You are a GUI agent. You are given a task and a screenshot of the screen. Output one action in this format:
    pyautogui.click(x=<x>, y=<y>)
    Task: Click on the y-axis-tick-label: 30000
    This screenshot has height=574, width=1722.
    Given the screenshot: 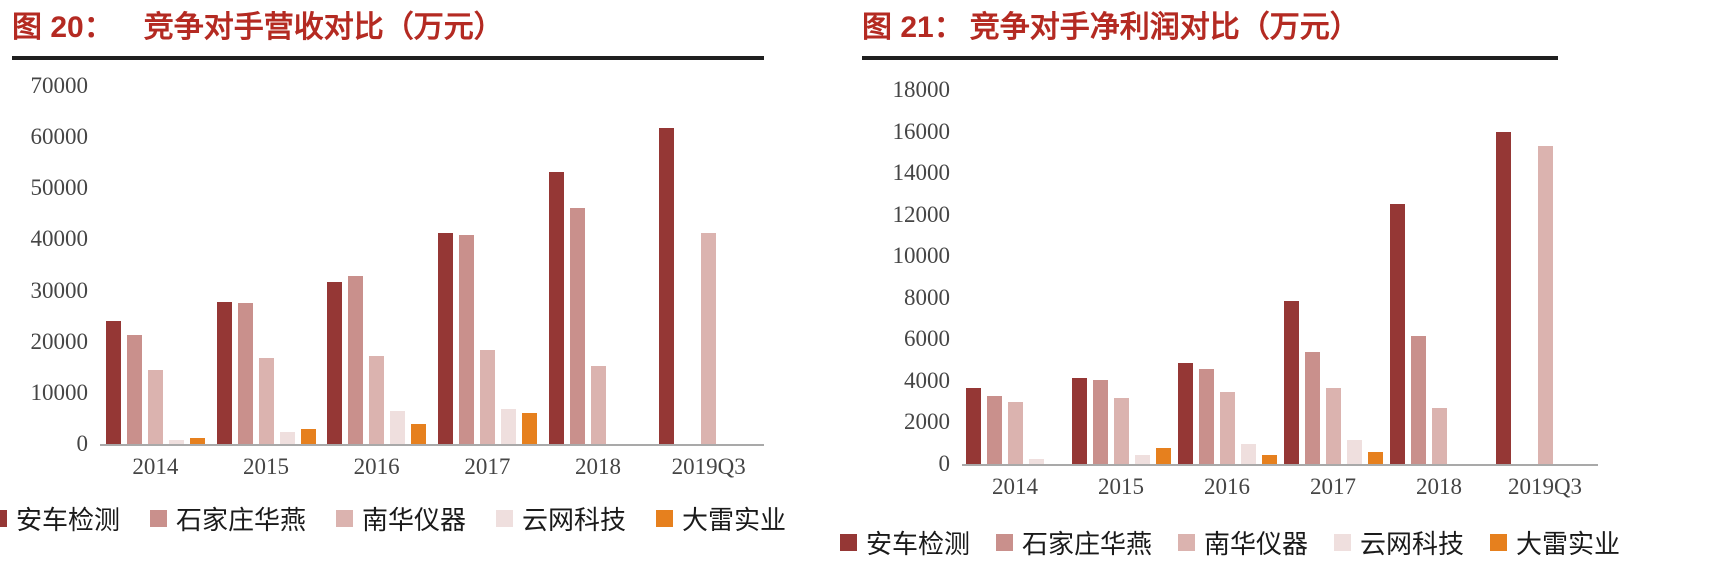 What is the action you would take?
    pyautogui.click(x=59, y=290)
    